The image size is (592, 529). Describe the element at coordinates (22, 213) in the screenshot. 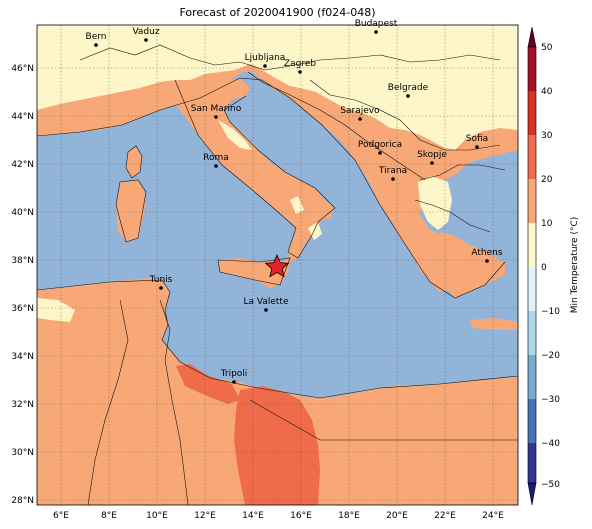

I see `lat-tick-label: 40°N` at that location.